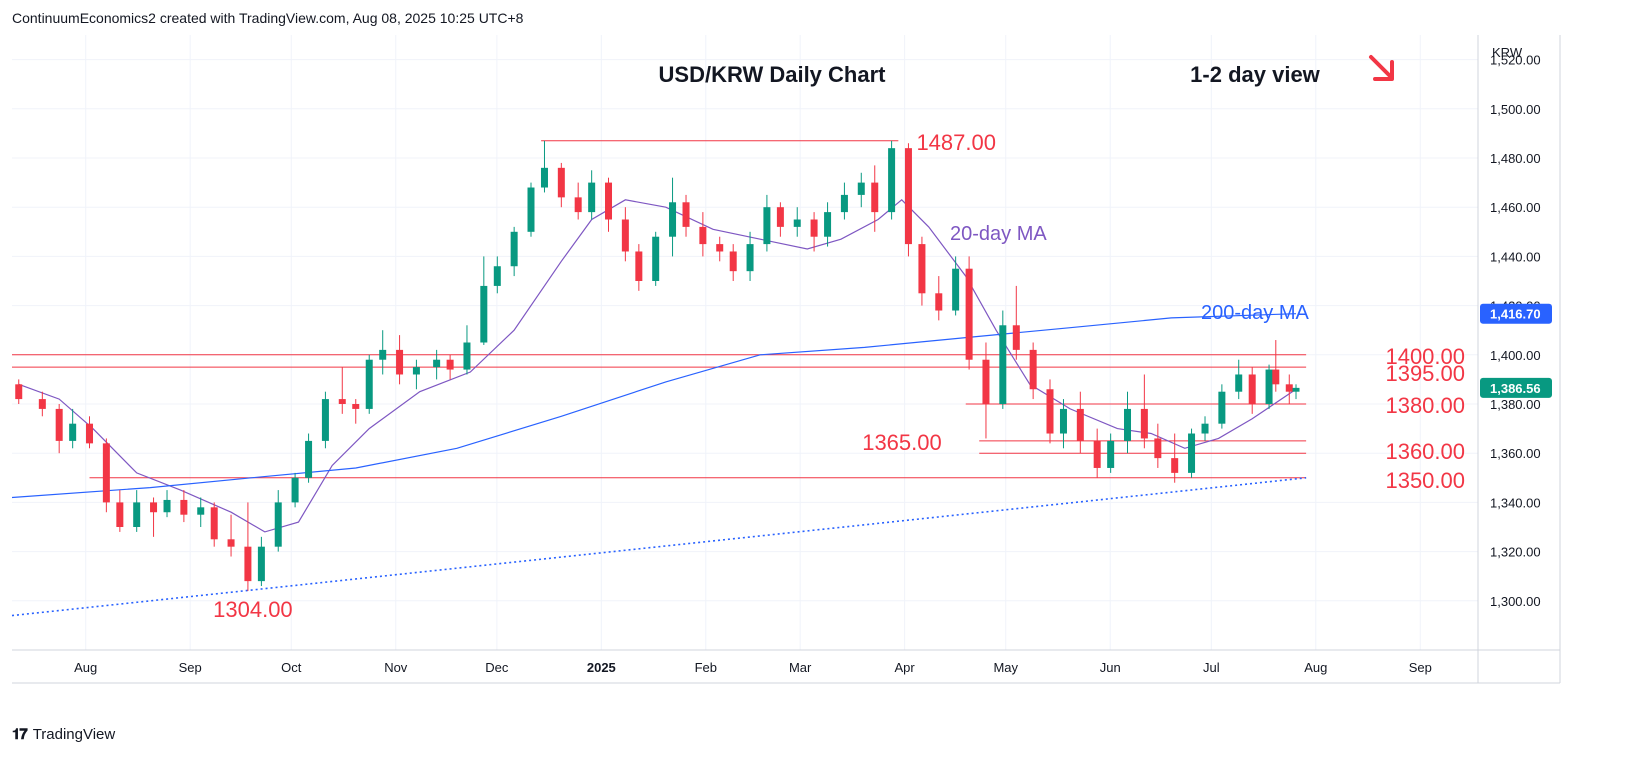  What do you see at coordinates (20, 734) in the screenshot?
I see `tradingview-logo-icon: 𝟏𝟕` at bounding box center [20, 734].